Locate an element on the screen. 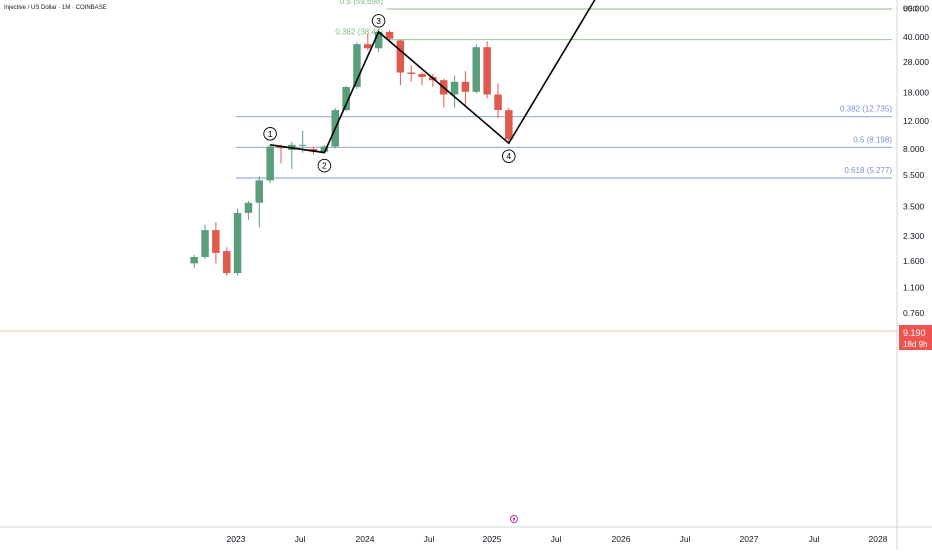 Image resolution: width=932 pixels, height=555 pixels. wave-label-3: 3 is located at coordinates (378, 21).